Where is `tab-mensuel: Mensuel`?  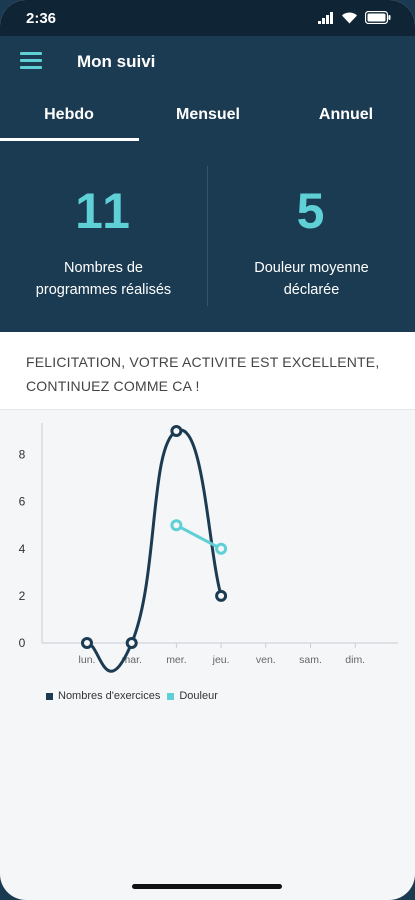
tab-mensuel: Mensuel is located at coordinates (207, 114).